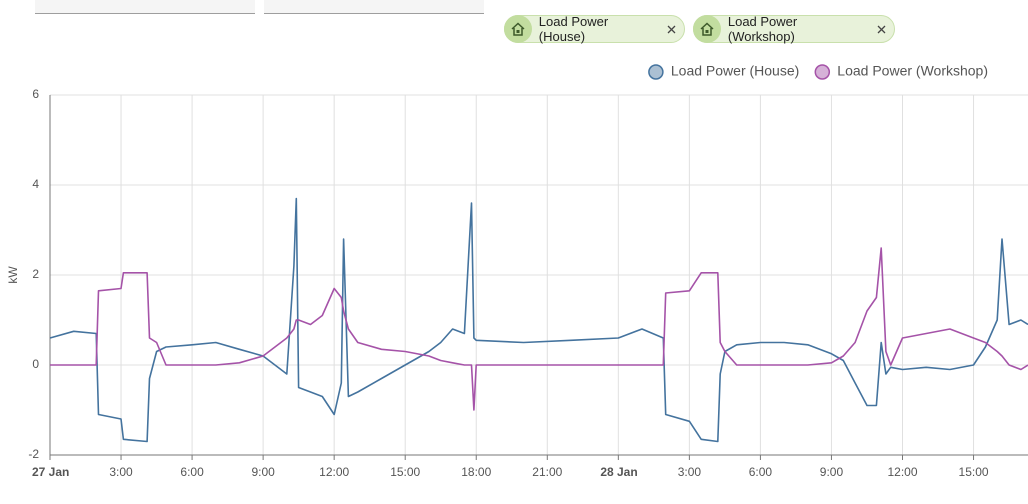 The height and width of the screenshot is (504, 1028). What do you see at coordinates (35, 94) in the screenshot?
I see `y-tick-label: 6` at bounding box center [35, 94].